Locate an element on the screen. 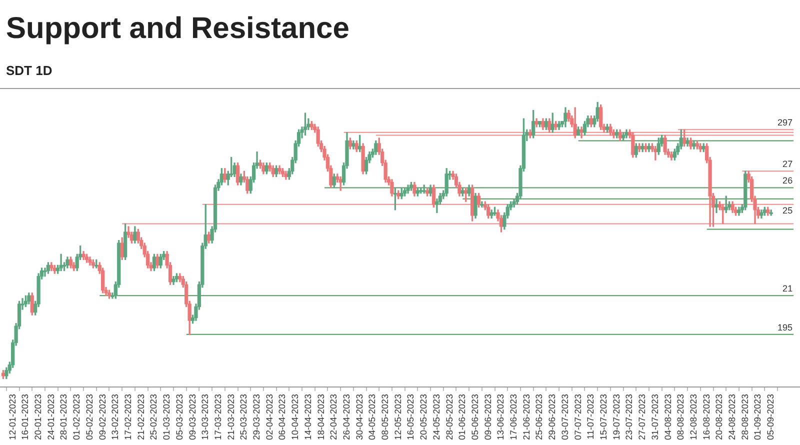 The image size is (800, 445). x-tick-label: 17-06-2023 is located at coordinates (513, 417).